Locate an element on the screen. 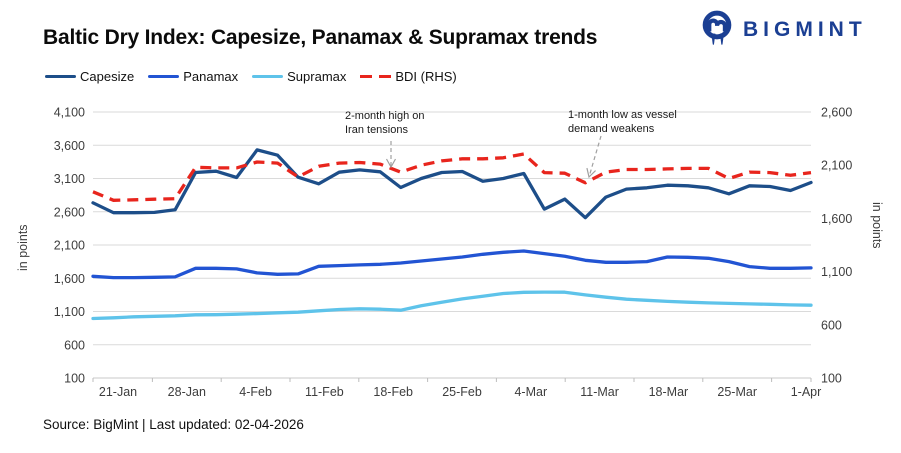 This screenshot has height=453, width=901. x-axis-tick-label: 25-Mar is located at coordinates (737, 392).